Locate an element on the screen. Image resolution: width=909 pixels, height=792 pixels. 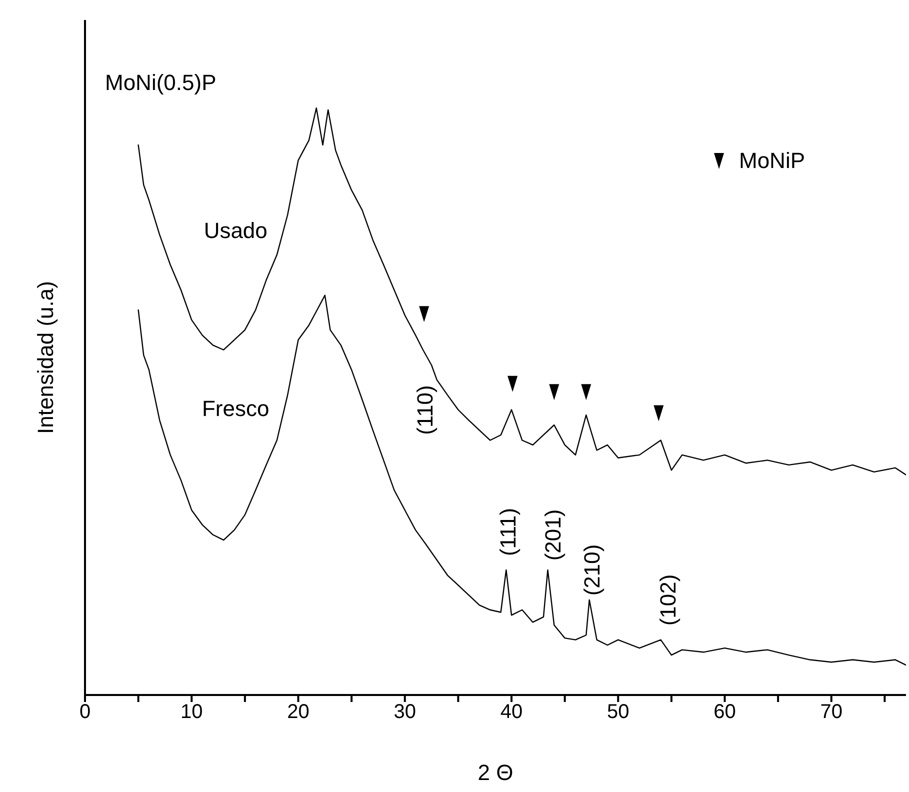
x-tick-label: 0 is located at coordinates (85, 712).